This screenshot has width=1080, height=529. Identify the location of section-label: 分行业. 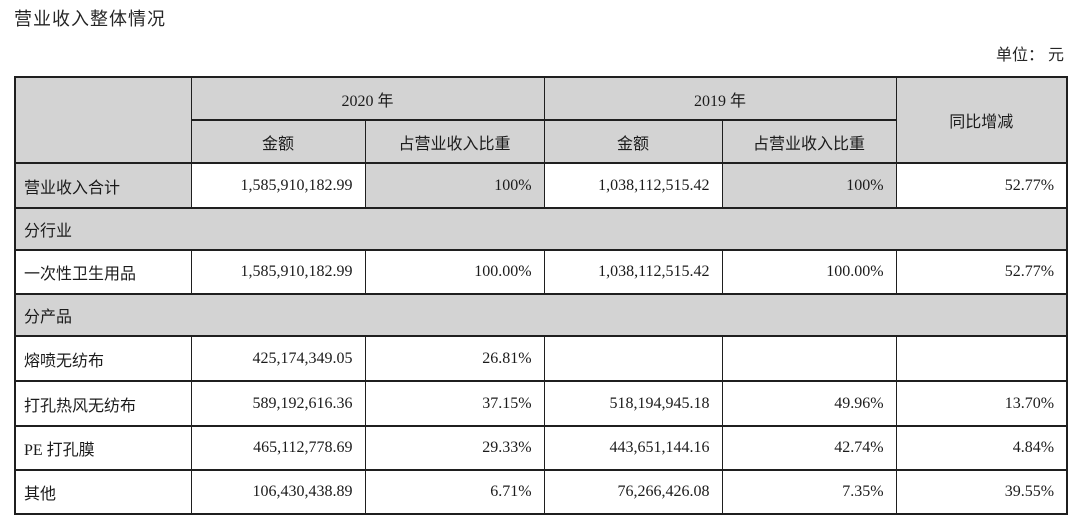
(541, 229).